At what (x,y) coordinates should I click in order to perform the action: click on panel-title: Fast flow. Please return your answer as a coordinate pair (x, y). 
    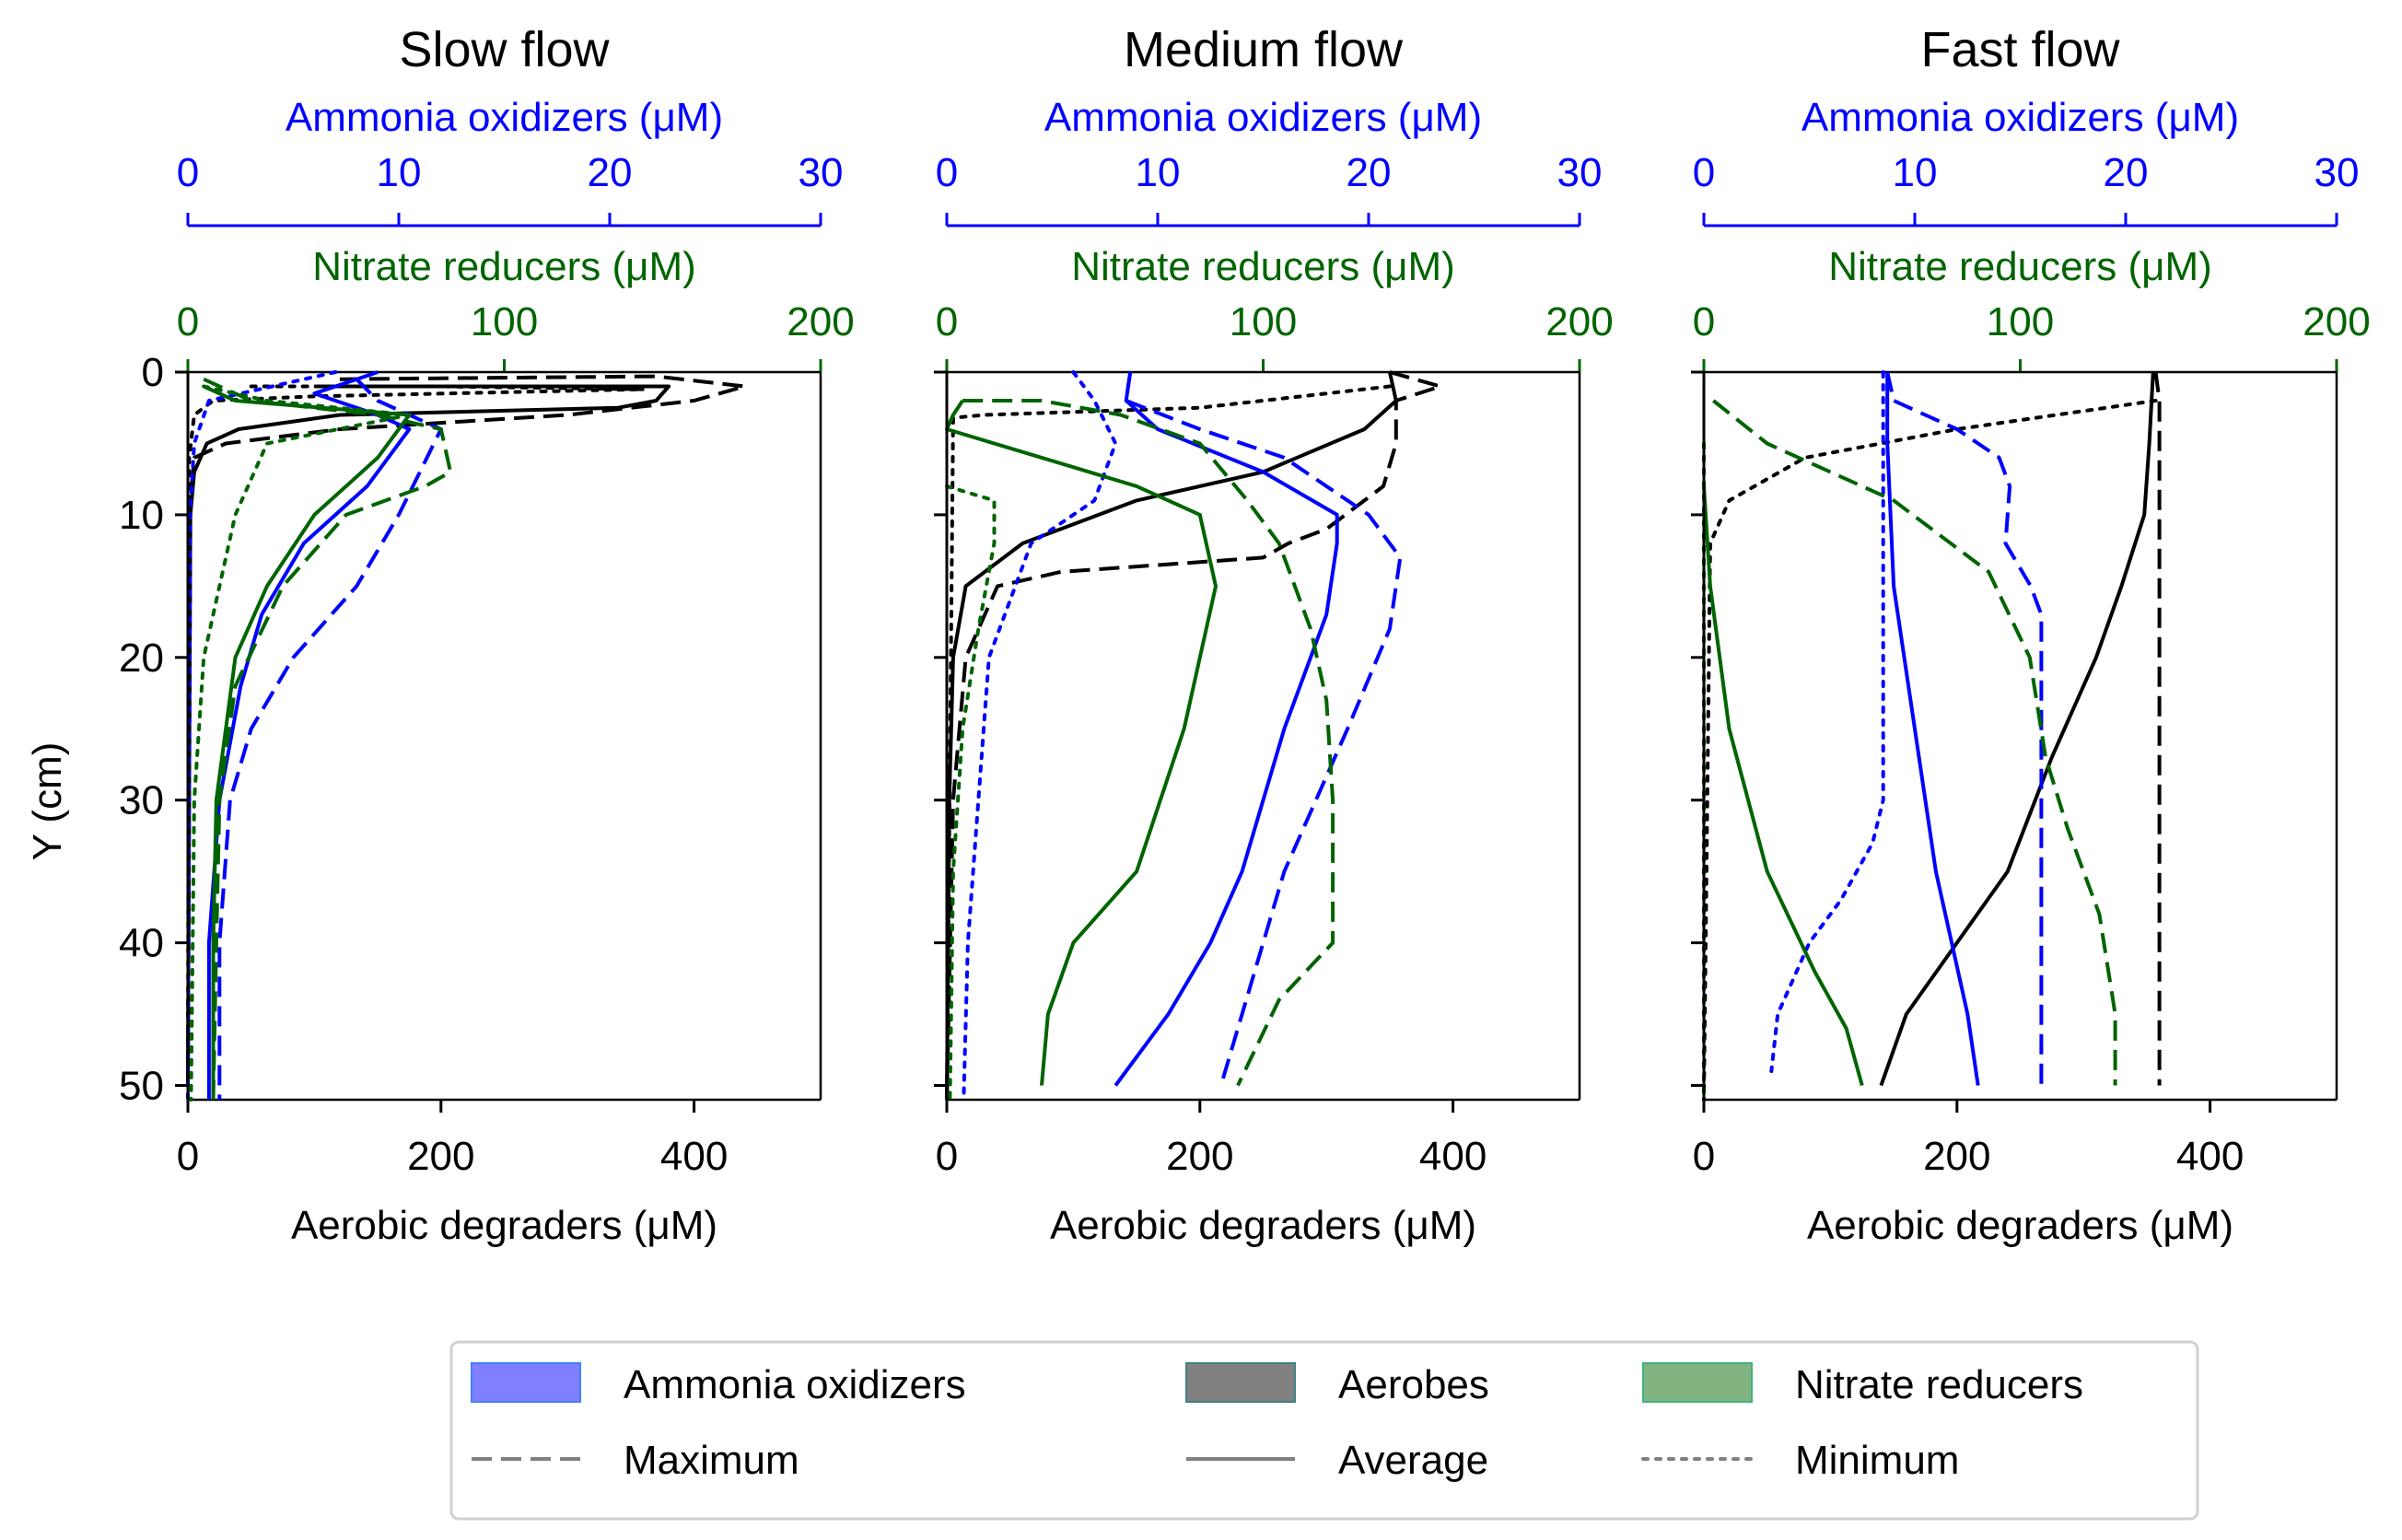
    Looking at the image, I should click on (2020, 49).